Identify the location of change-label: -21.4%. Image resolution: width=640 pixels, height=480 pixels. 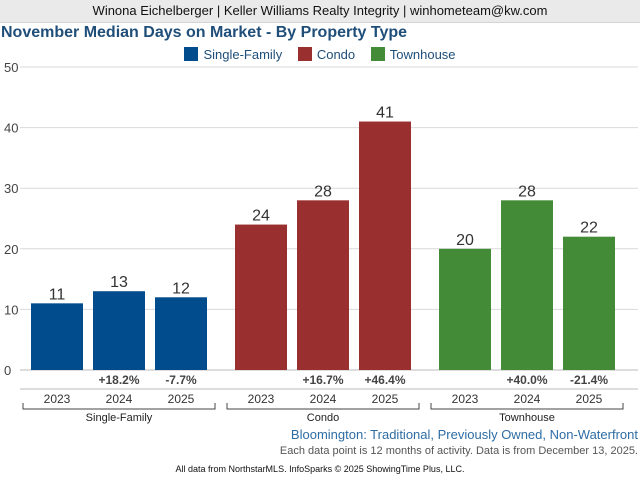
(589, 380).